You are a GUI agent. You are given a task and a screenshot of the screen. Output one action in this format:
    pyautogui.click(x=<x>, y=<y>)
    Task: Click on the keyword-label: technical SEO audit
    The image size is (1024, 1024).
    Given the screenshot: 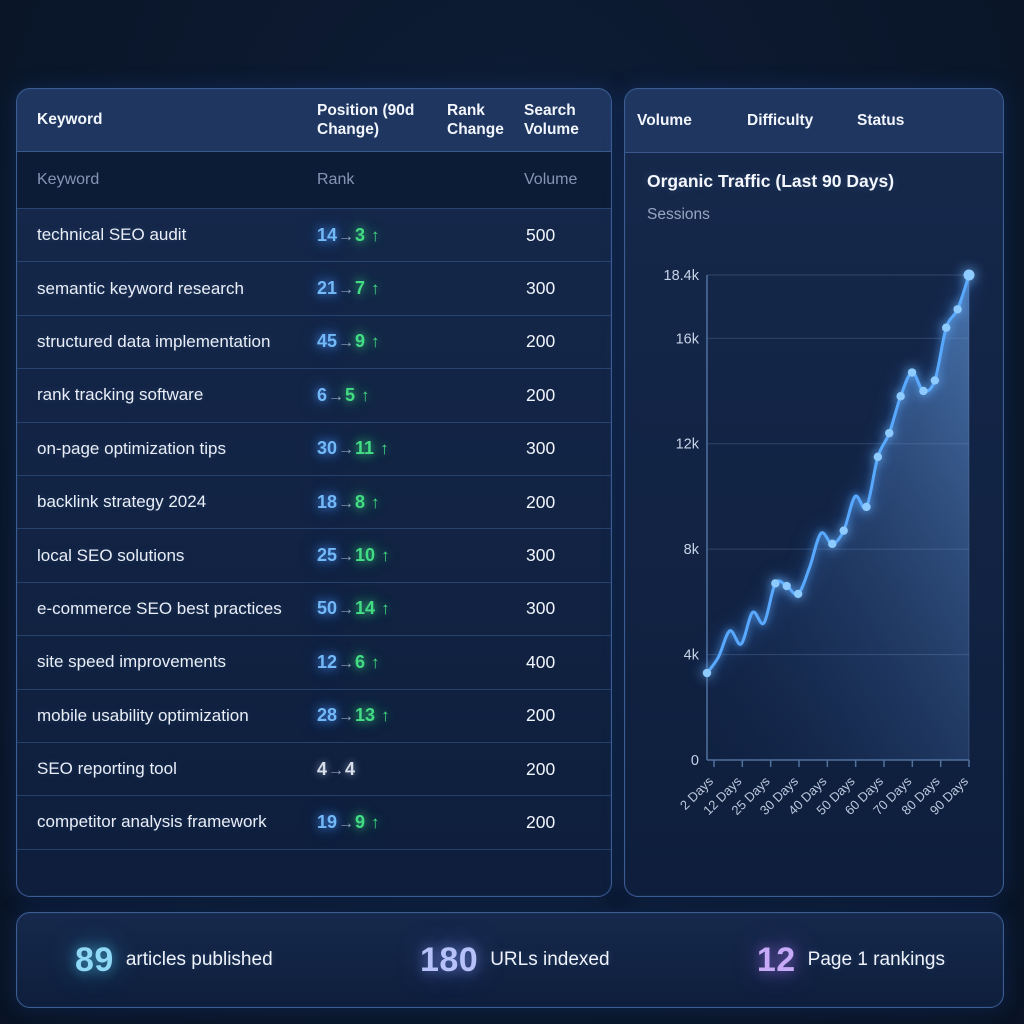 What is the action you would take?
    pyautogui.click(x=112, y=235)
    